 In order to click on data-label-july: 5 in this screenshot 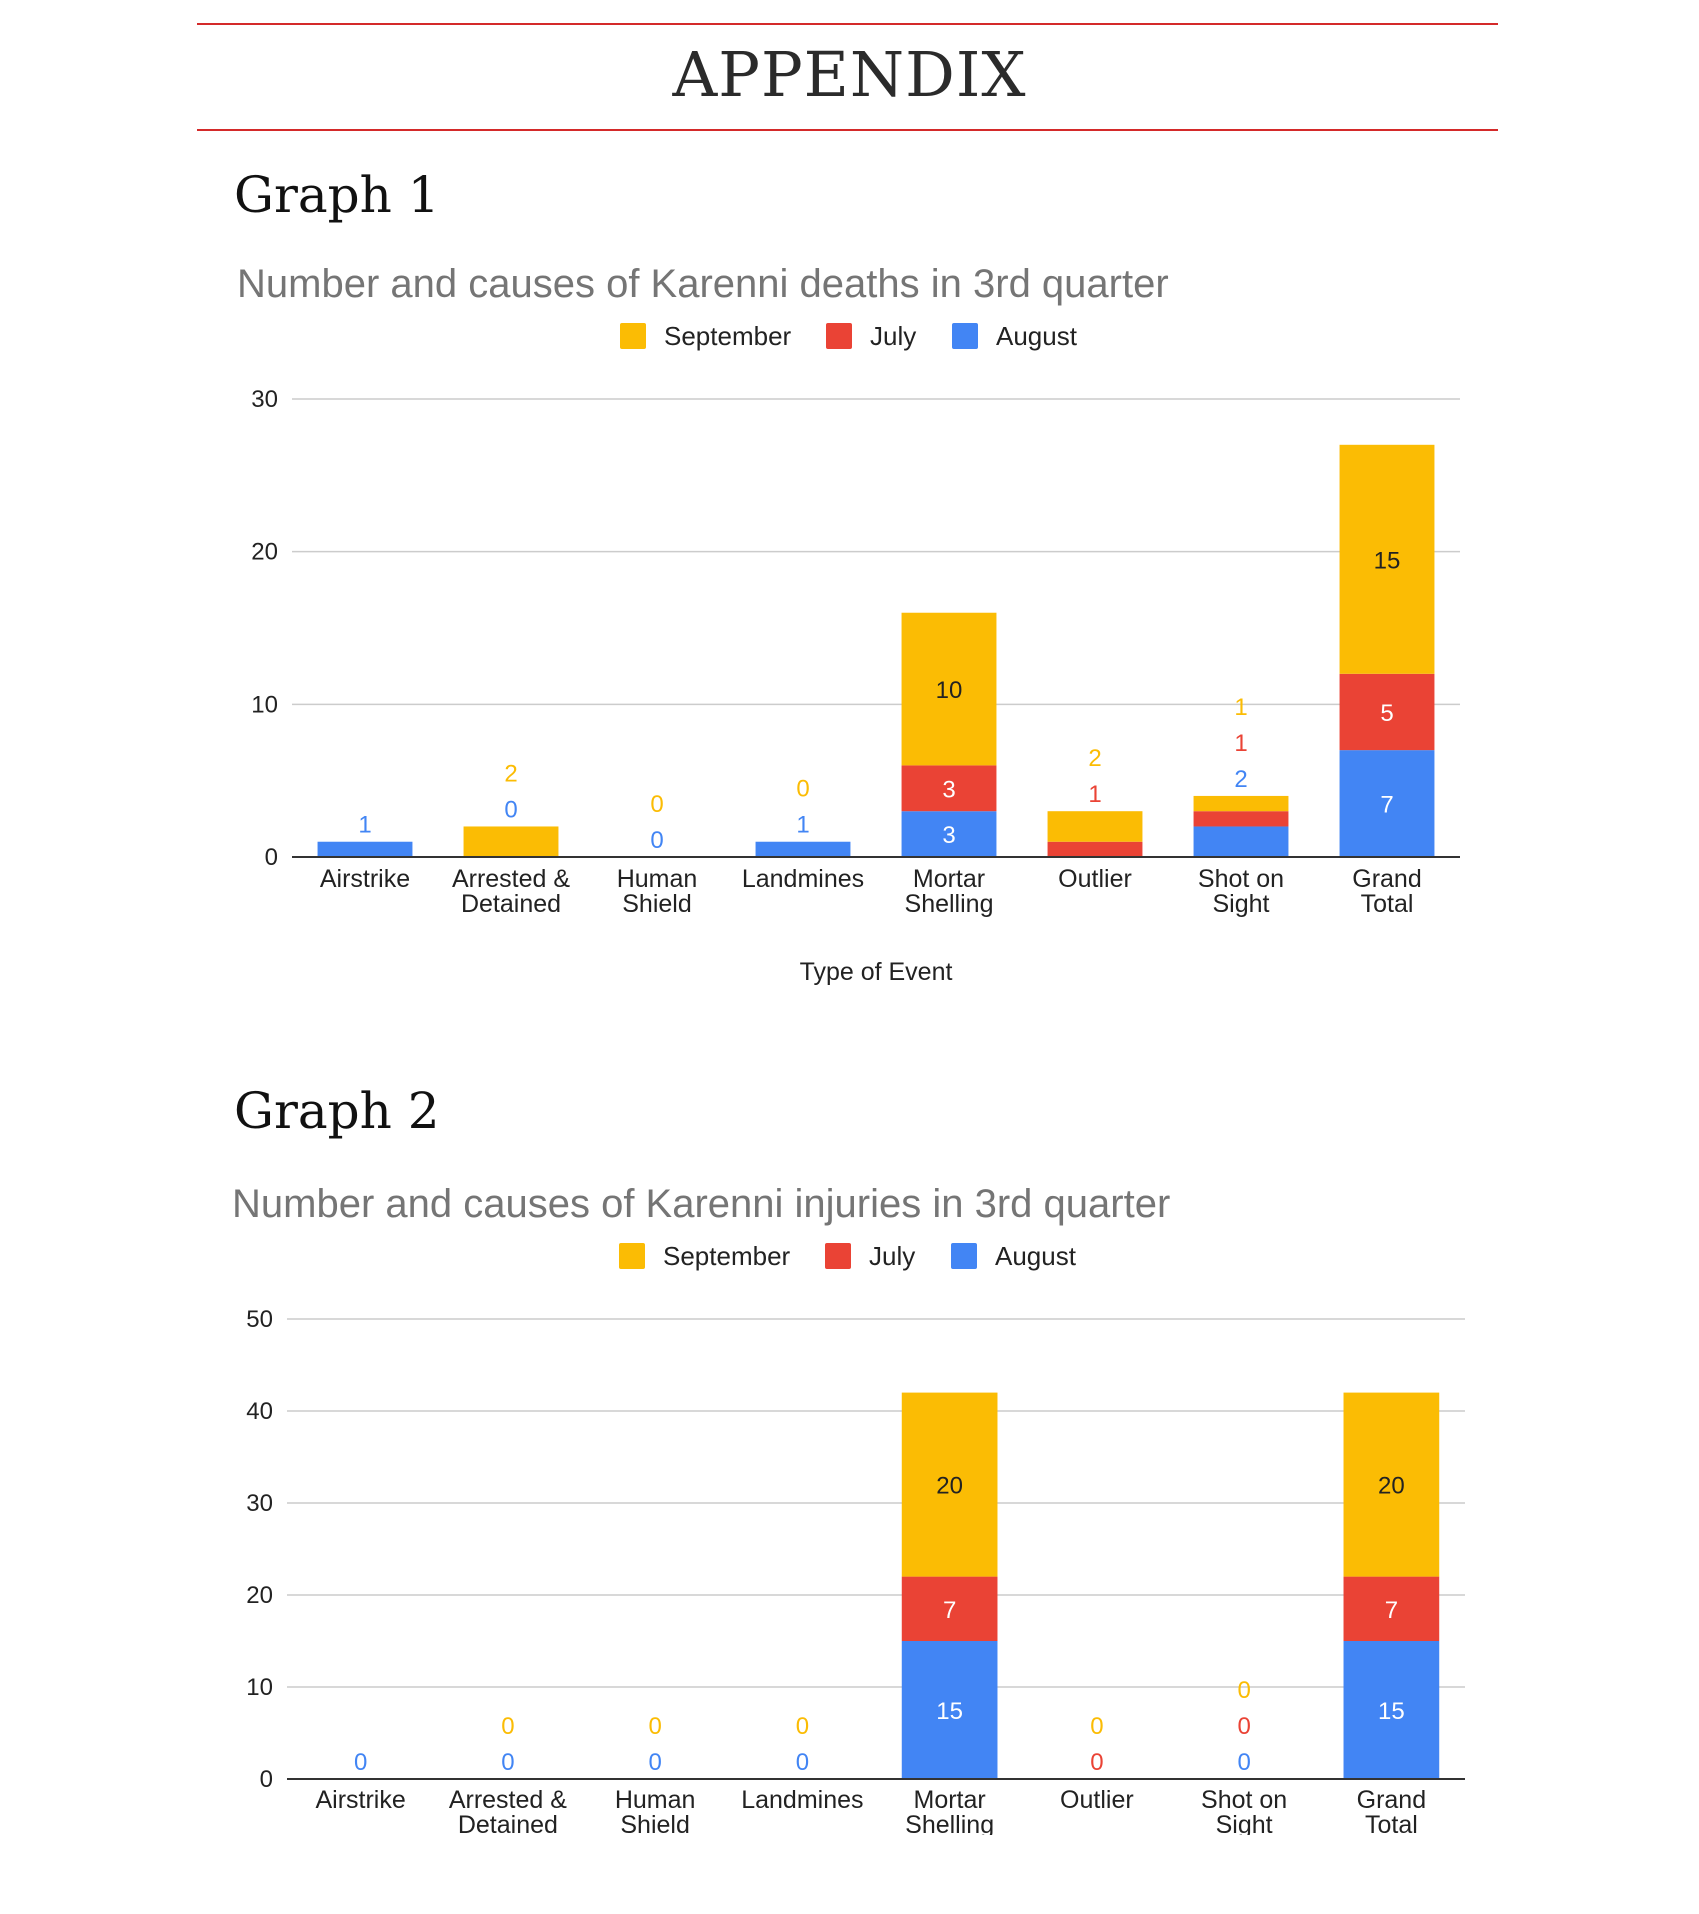, I will do `click(1386, 713)`.